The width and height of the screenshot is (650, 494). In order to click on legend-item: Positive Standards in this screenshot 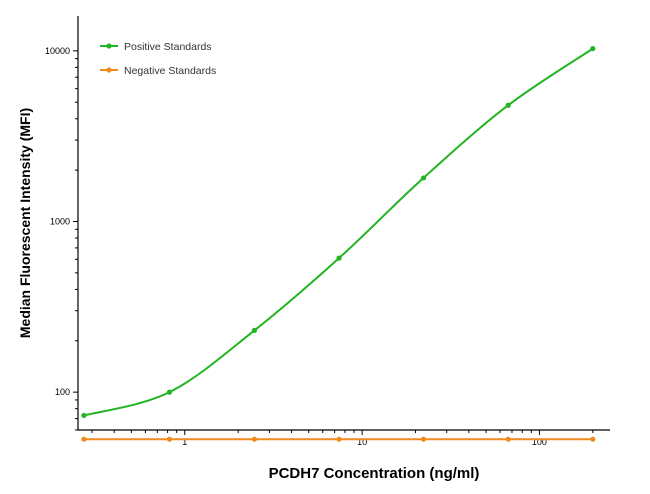, I will do `click(156, 47)`.